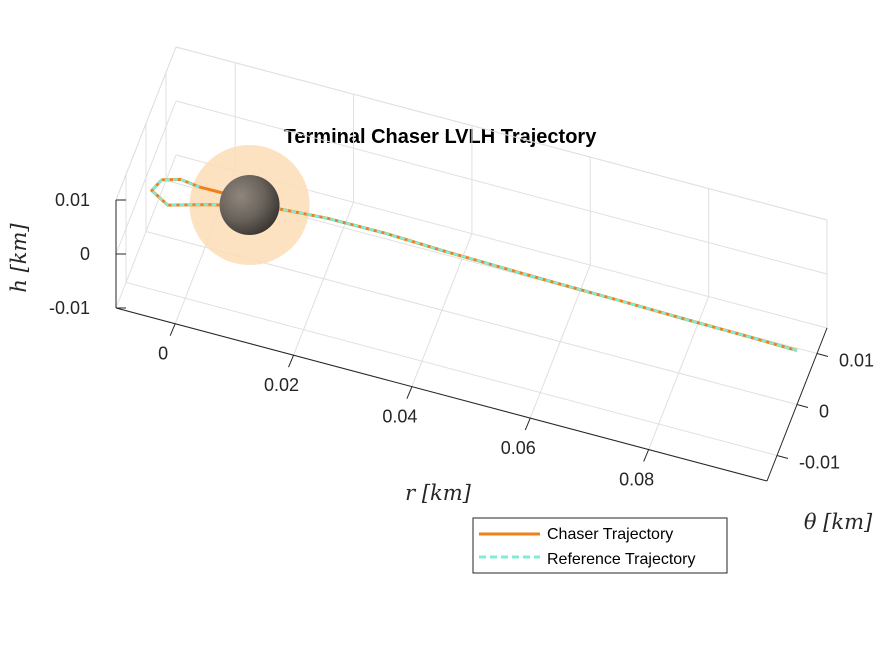  Describe the element at coordinates (819, 463) in the screenshot. I see `y-tick-label: -0.01` at that location.